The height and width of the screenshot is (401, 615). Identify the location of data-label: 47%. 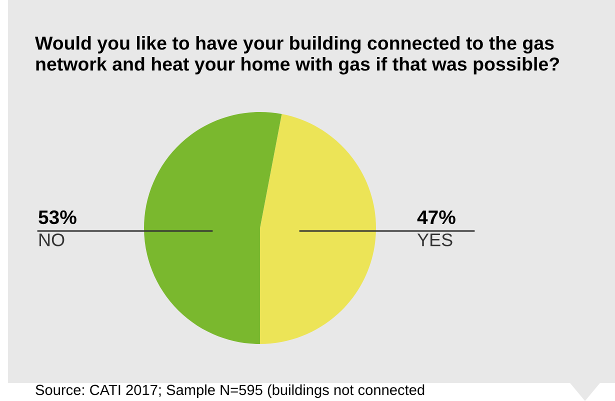
(436, 217).